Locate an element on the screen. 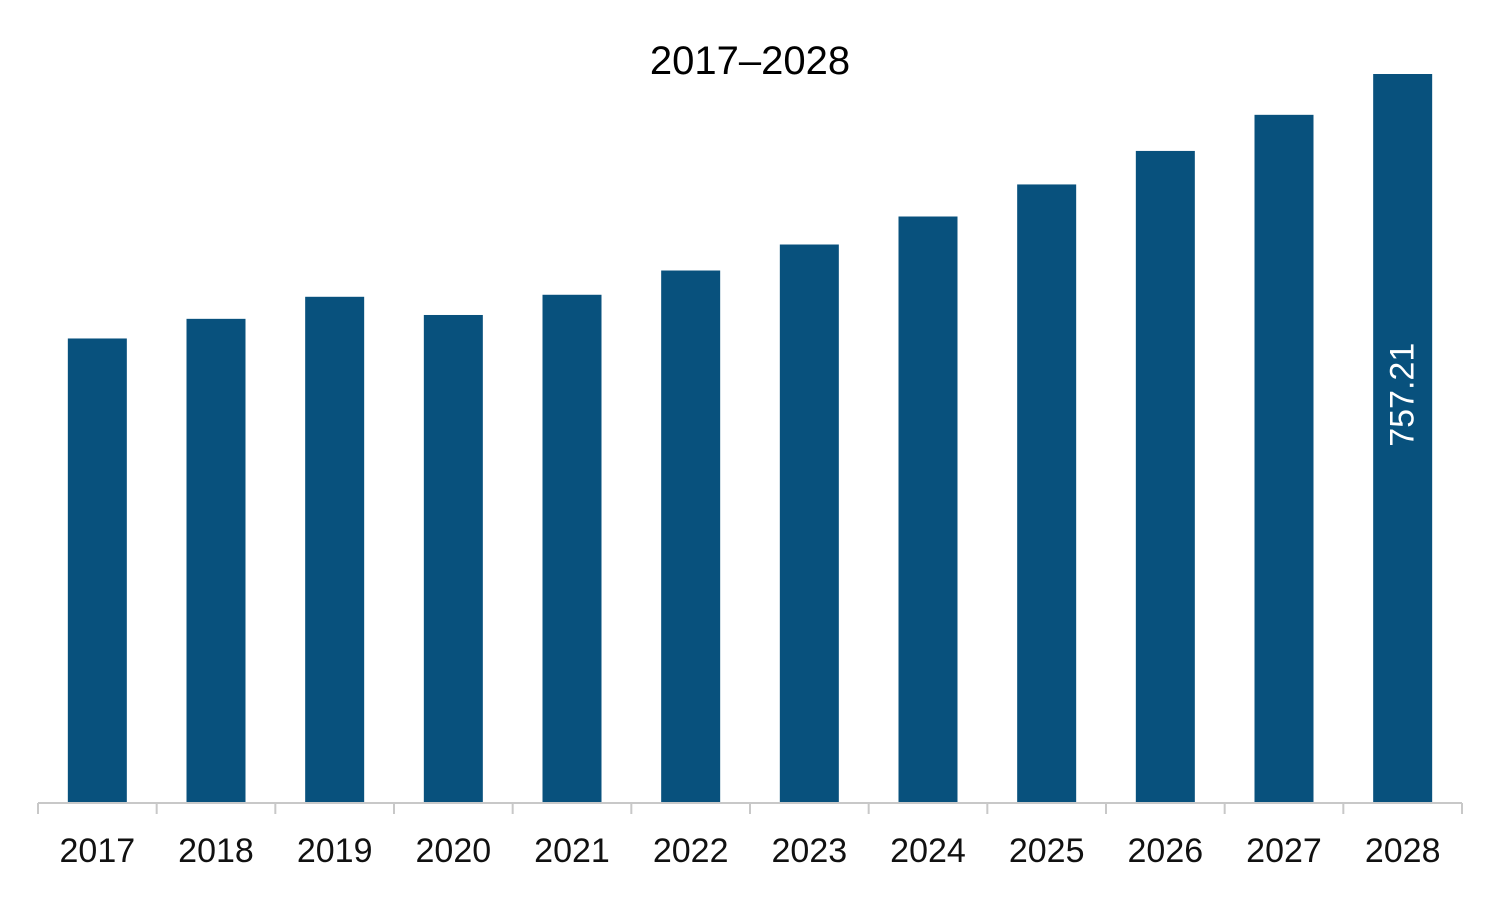 This screenshot has height=901, width=1500. bar-2027 is located at coordinates (1284, 458).